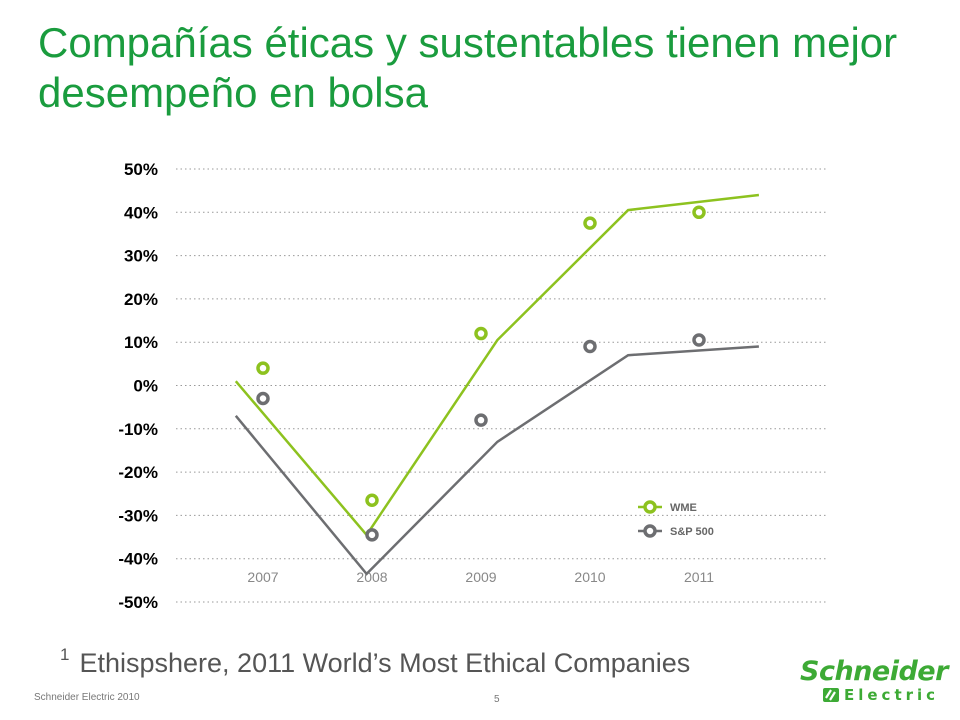 The image size is (960, 720). I want to click on x-tick-label: 2010, so click(589, 577).